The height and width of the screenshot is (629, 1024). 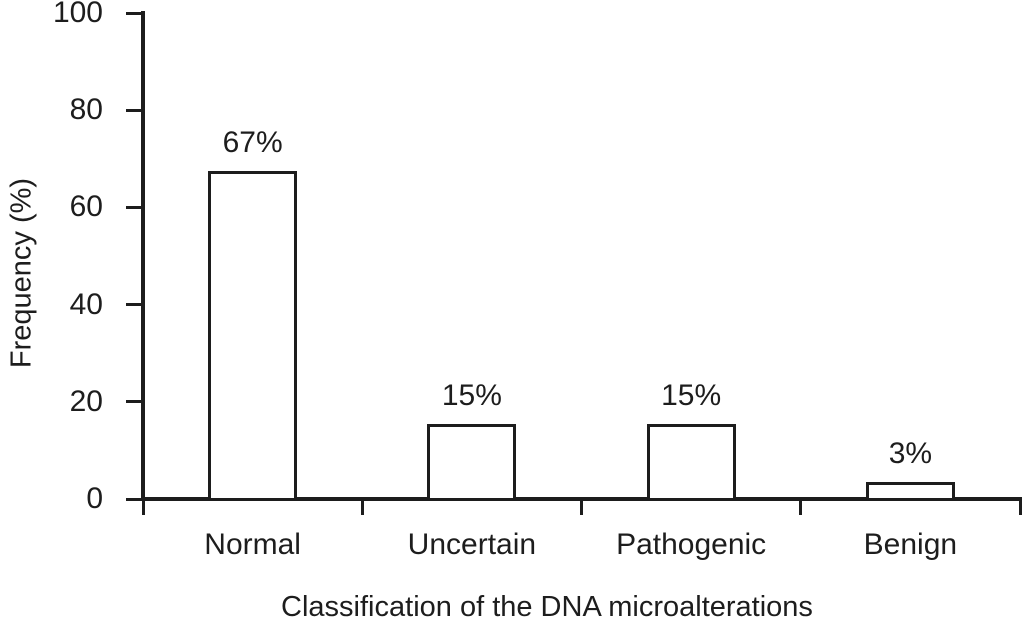 I want to click on y-tick-label: 0, so click(x=94, y=498).